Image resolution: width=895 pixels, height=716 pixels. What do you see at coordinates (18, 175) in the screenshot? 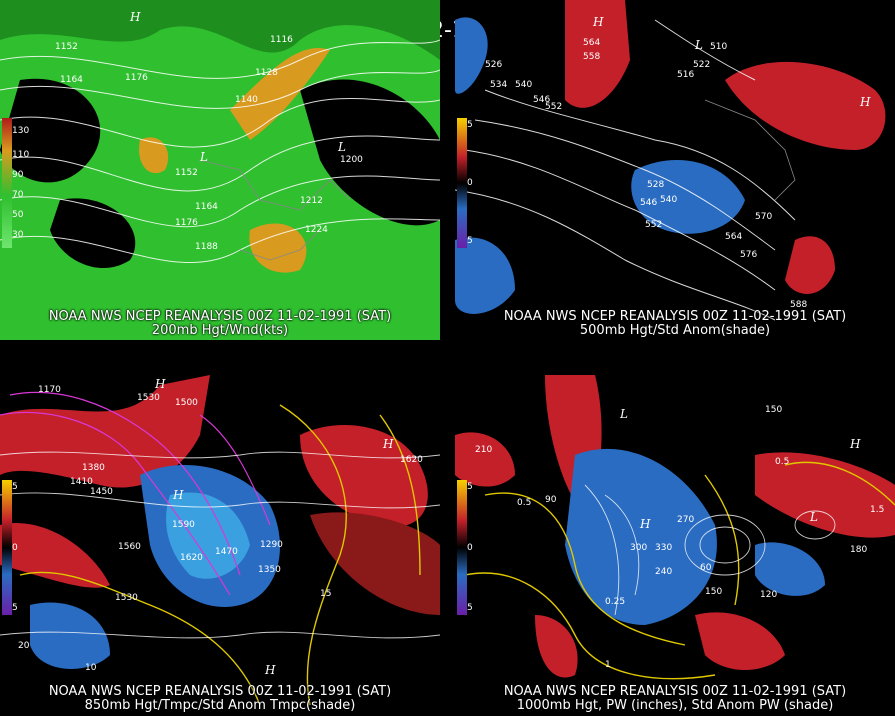
I see `colorbar-tick: 90` at bounding box center [18, 175].